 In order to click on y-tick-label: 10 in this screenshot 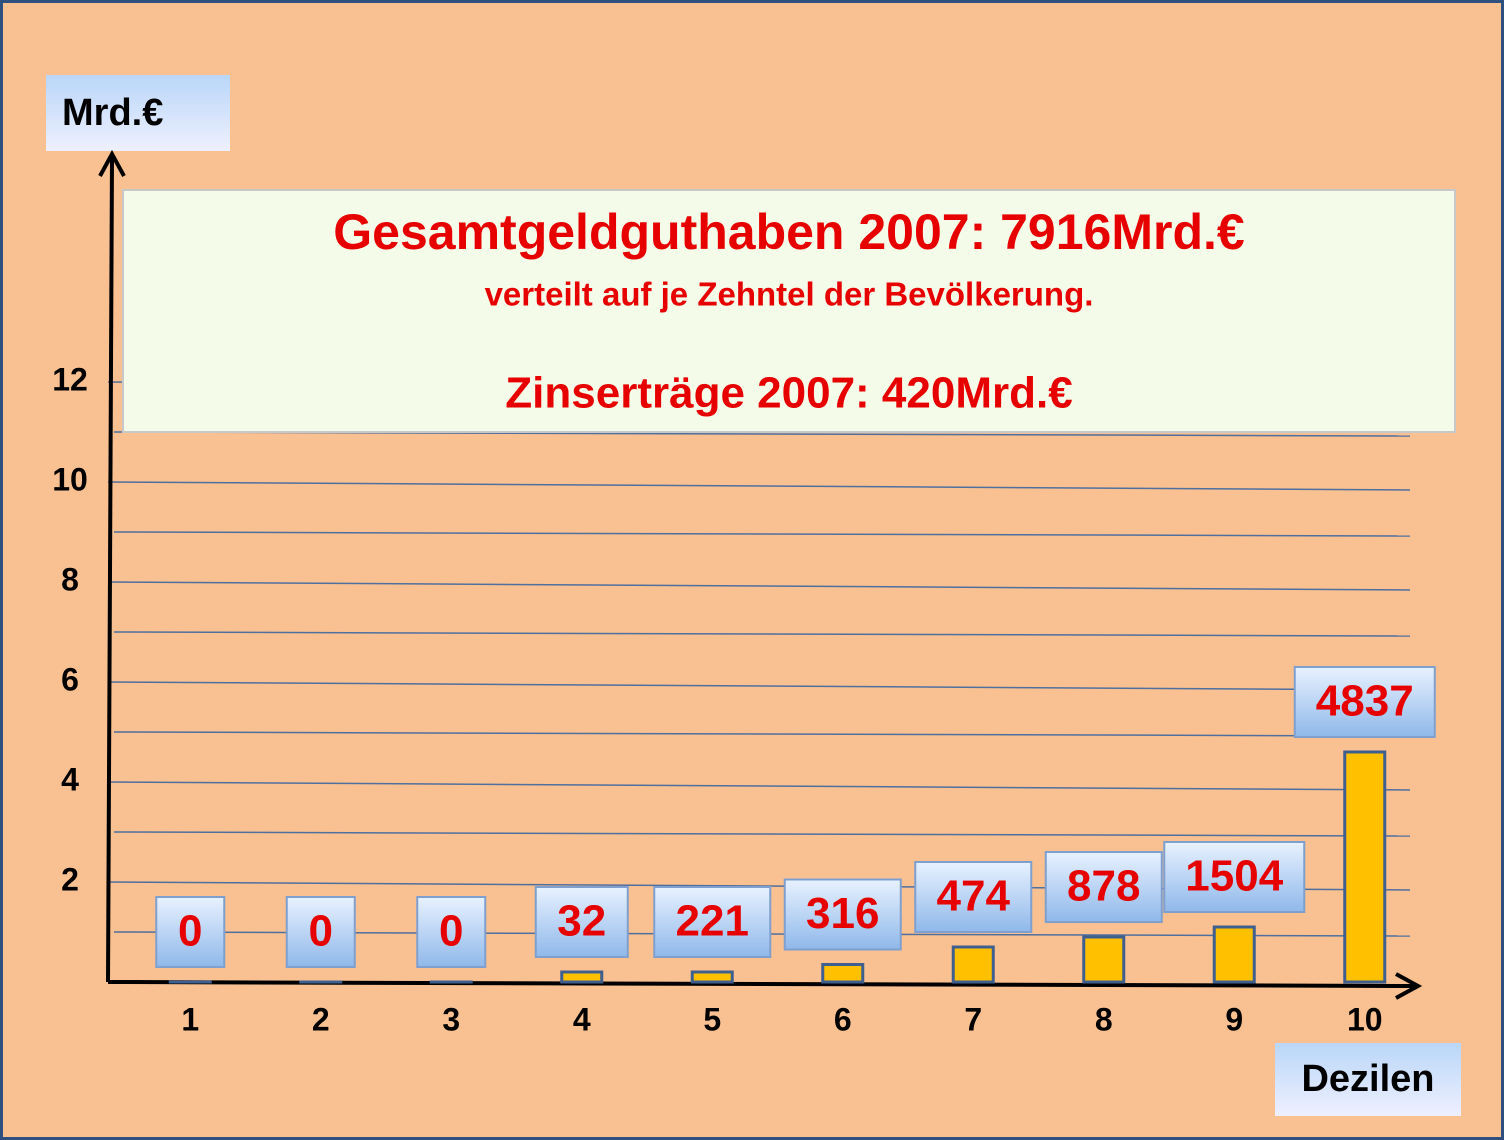, I will do `click(70, 479)`.